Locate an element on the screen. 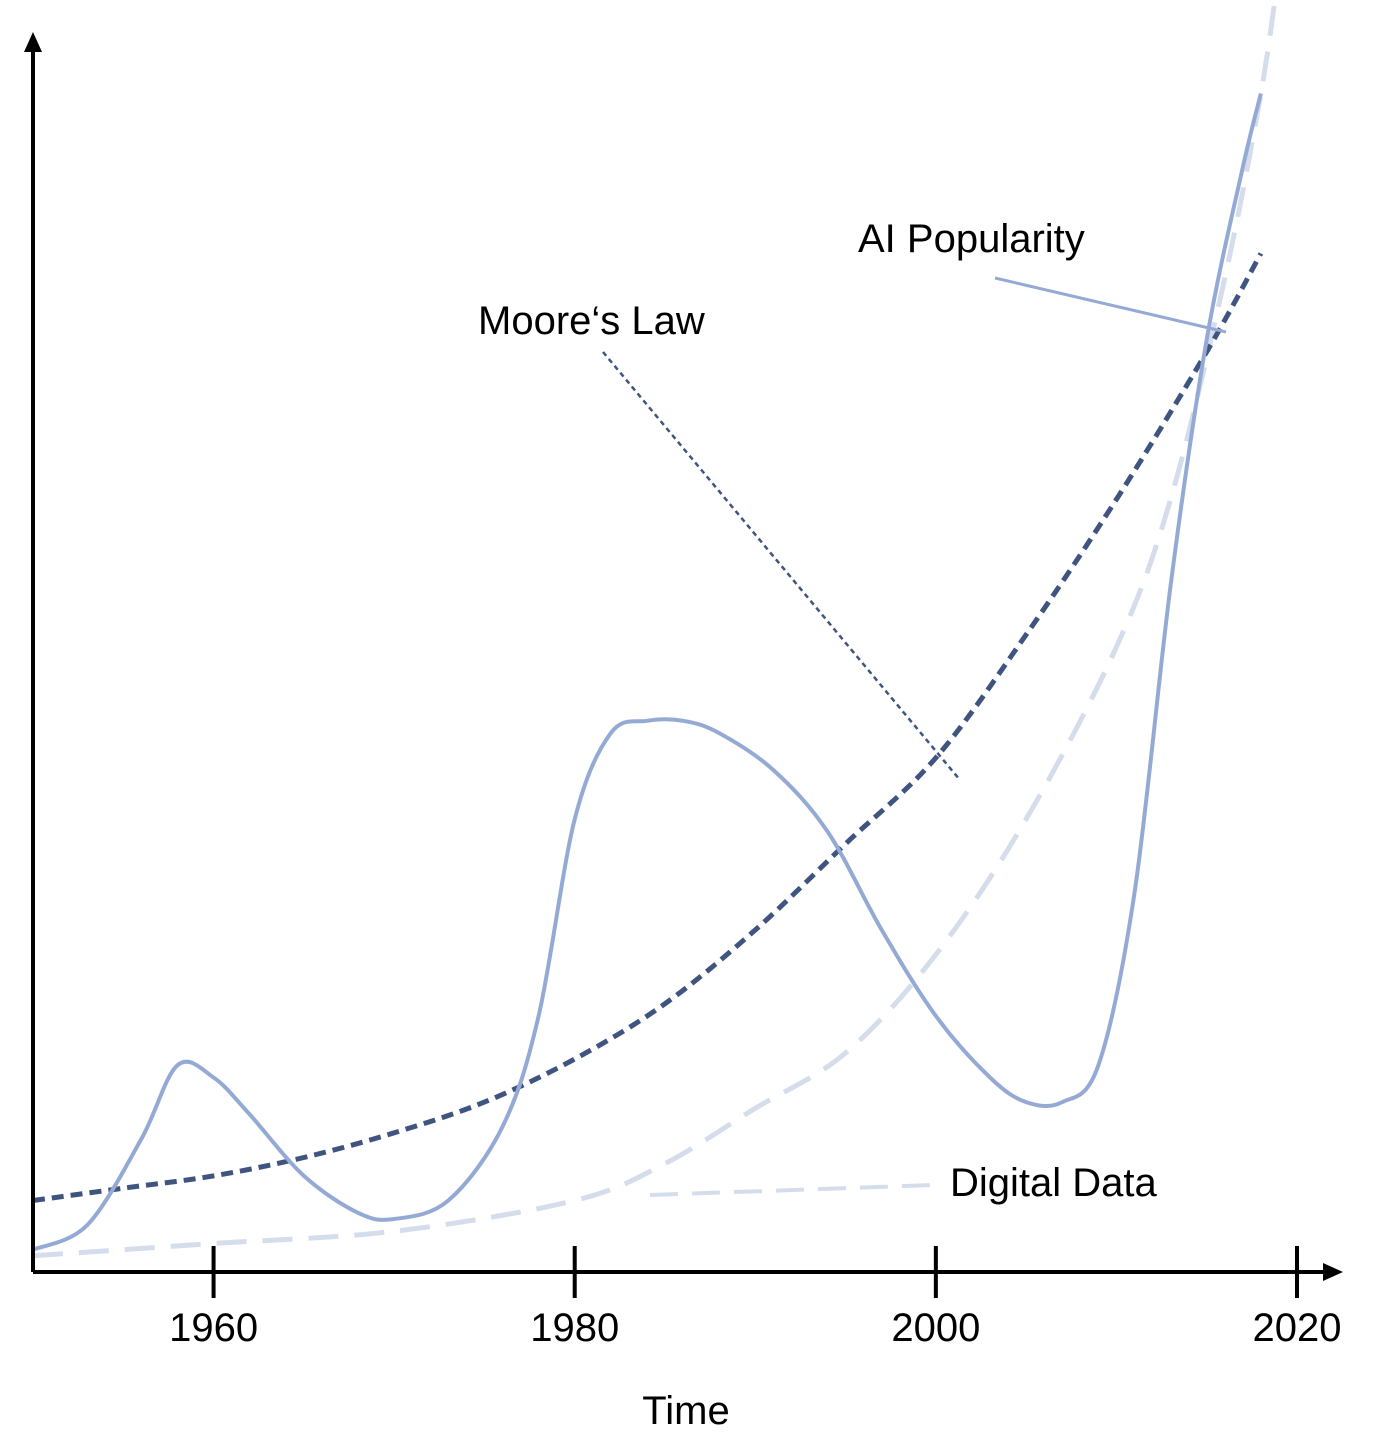 This screenshot has width=1379, height=1450. digital-data-leader is located at coordinates (792, 1190).